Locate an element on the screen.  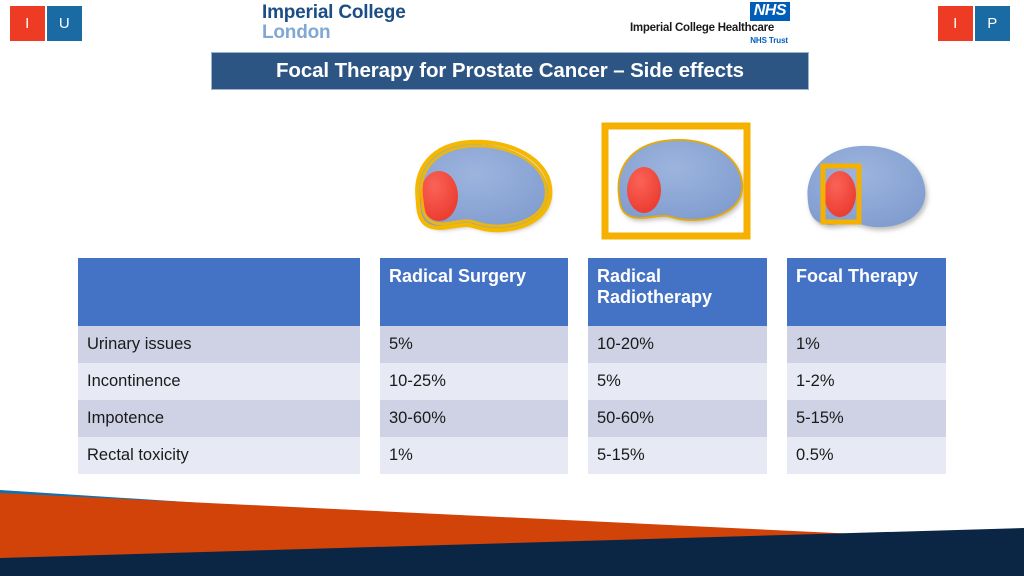
table-header-label: Focal Therapy is located at coordinates (857, 276).